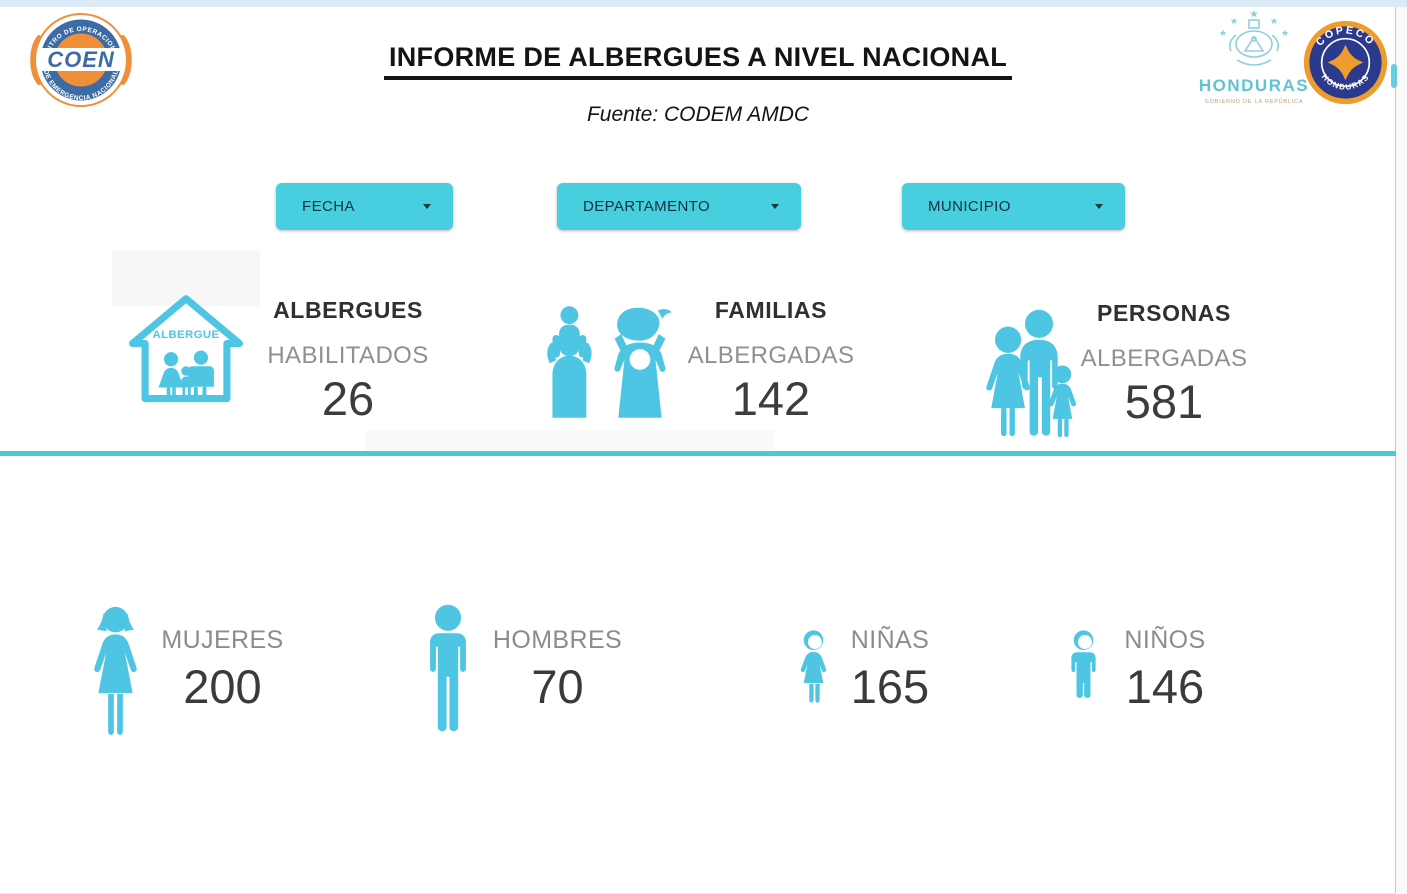  Describe the element at coordinates (1395, 450) in the screenshot. I see `right-border-line` at that location.